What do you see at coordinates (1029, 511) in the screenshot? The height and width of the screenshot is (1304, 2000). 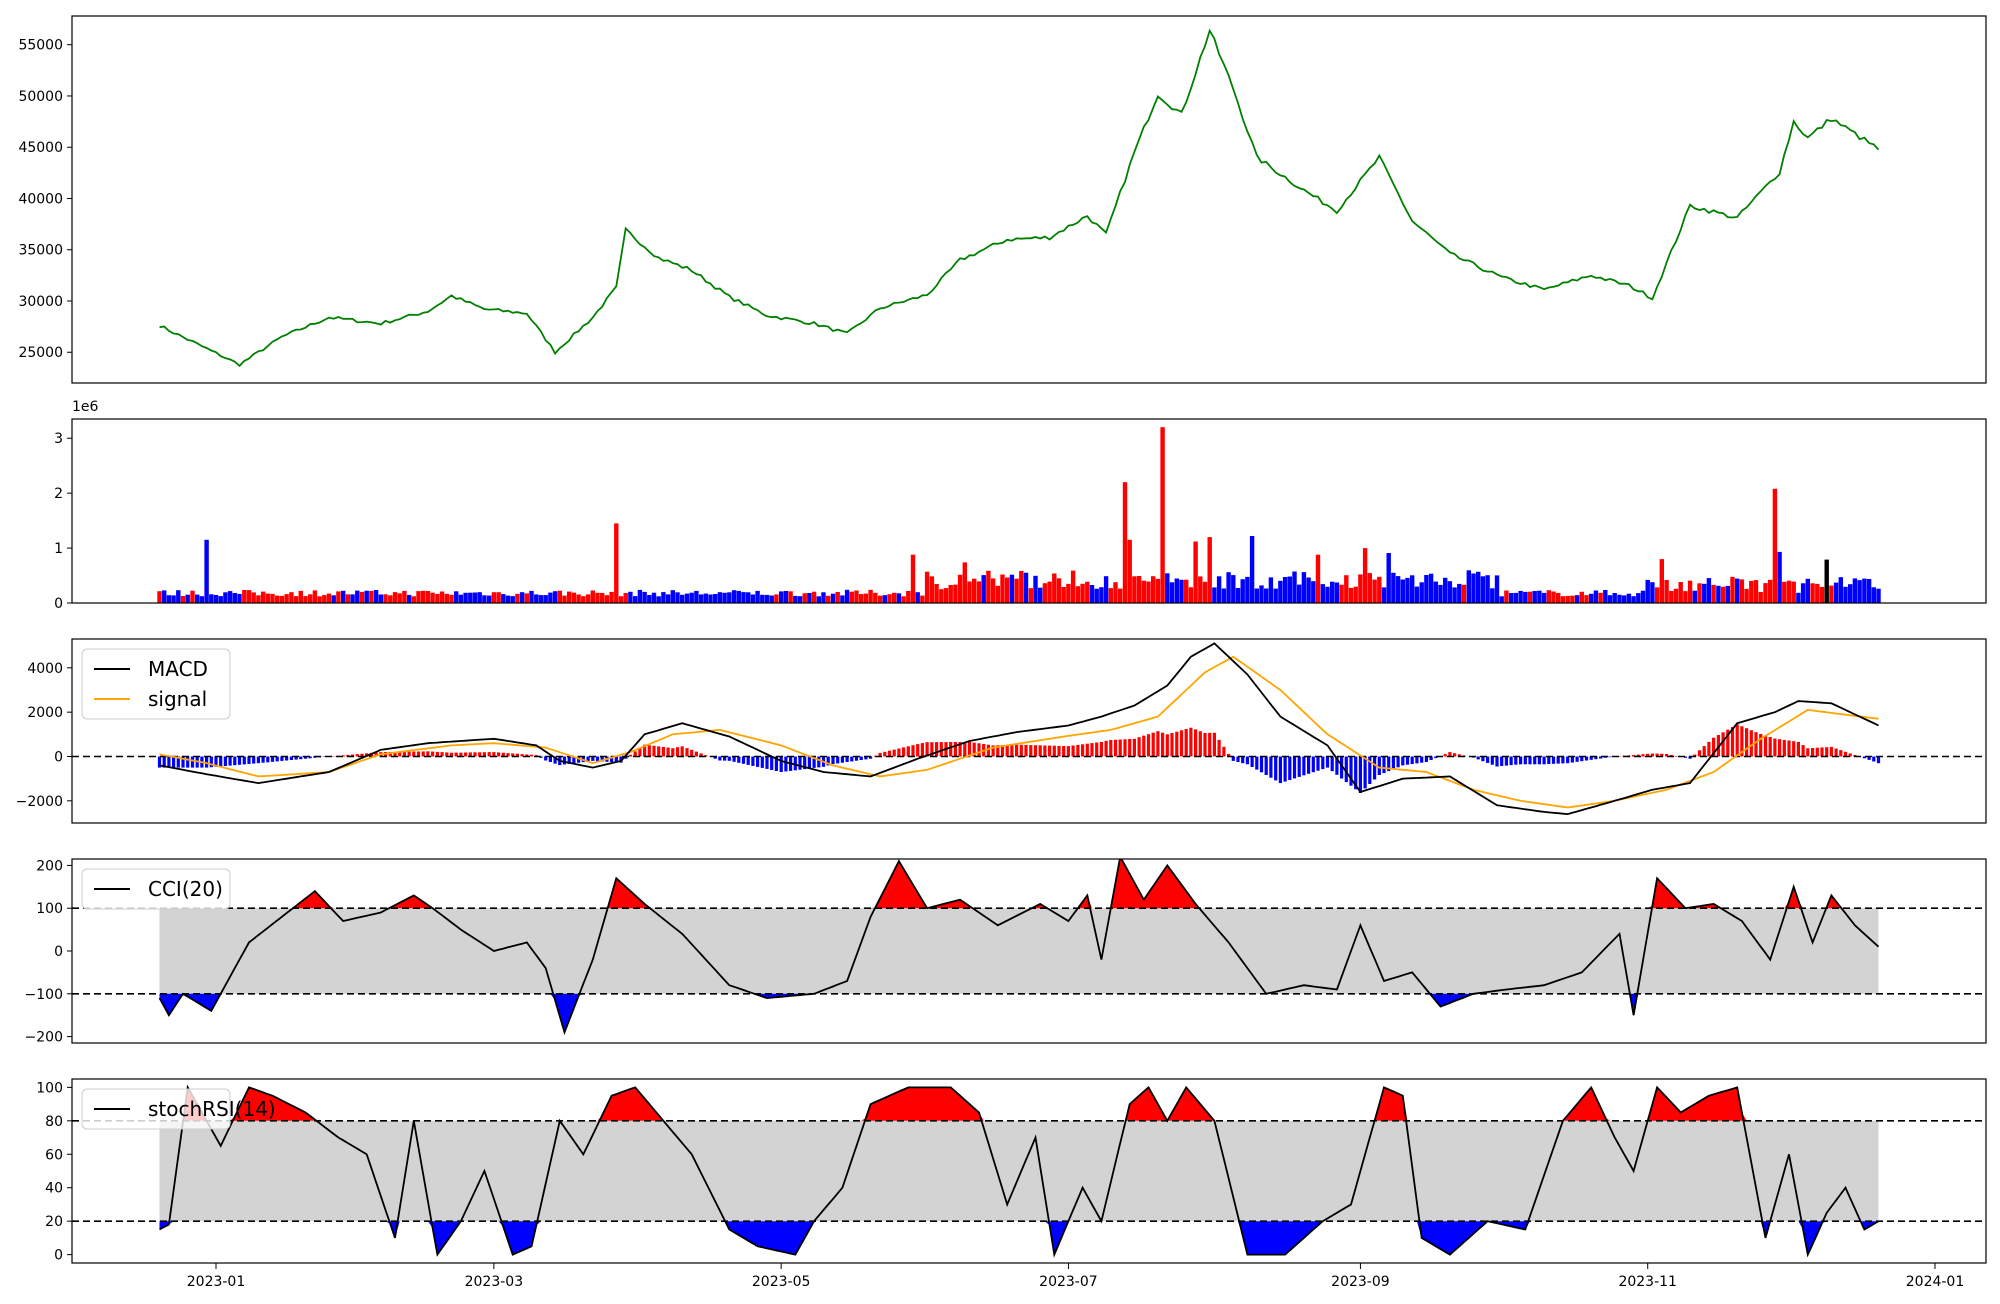 I see `volume-frame` at bounding box center [1029, 511].